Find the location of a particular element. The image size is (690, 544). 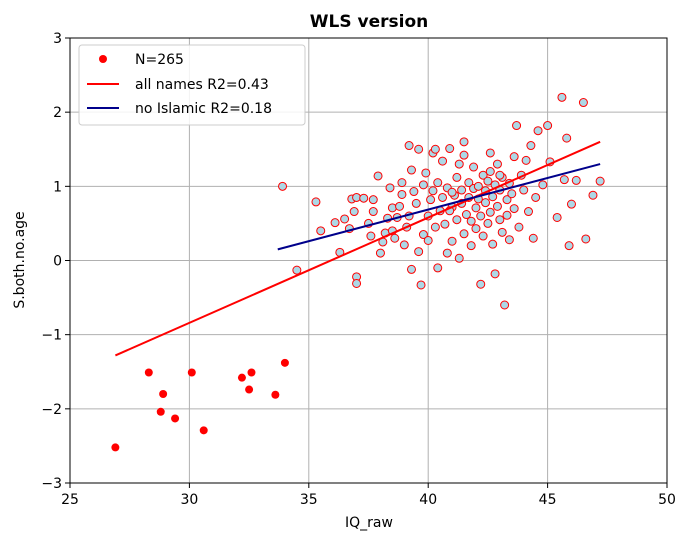

y-axis-ticks: −3 −2 −1 0 1 2 3 is located at coordinates (55, 261).